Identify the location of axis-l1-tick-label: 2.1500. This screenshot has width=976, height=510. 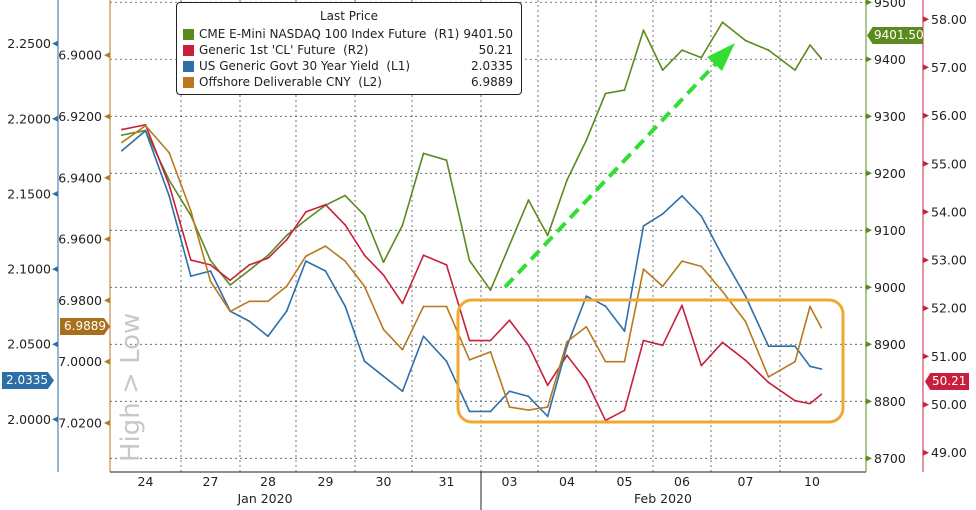
(29, 193).